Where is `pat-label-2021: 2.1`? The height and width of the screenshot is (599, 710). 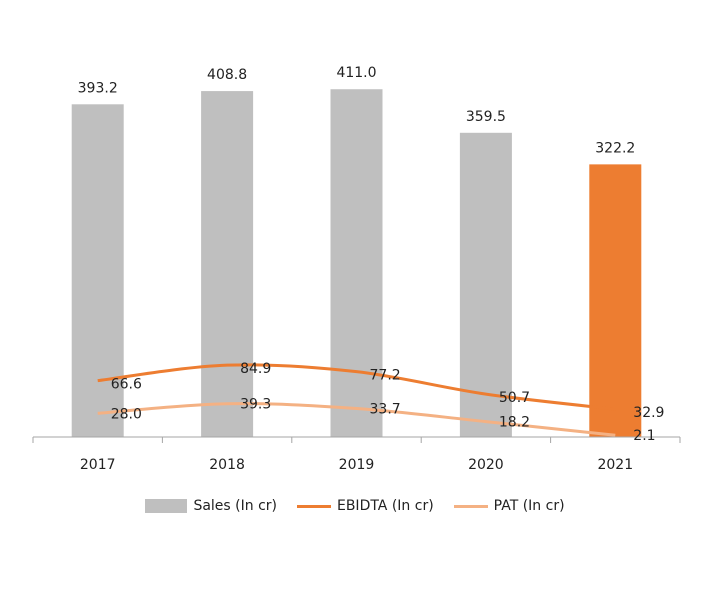
pat-label-2021: 2.1 is located at coordinates (644, 436).